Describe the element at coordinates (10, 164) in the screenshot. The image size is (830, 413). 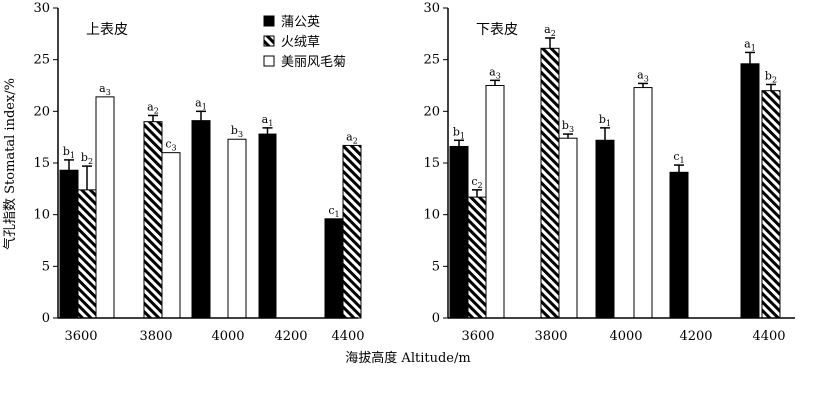
I see `y-axis-title: 气孔指数 Stomatal index/%` at that location.